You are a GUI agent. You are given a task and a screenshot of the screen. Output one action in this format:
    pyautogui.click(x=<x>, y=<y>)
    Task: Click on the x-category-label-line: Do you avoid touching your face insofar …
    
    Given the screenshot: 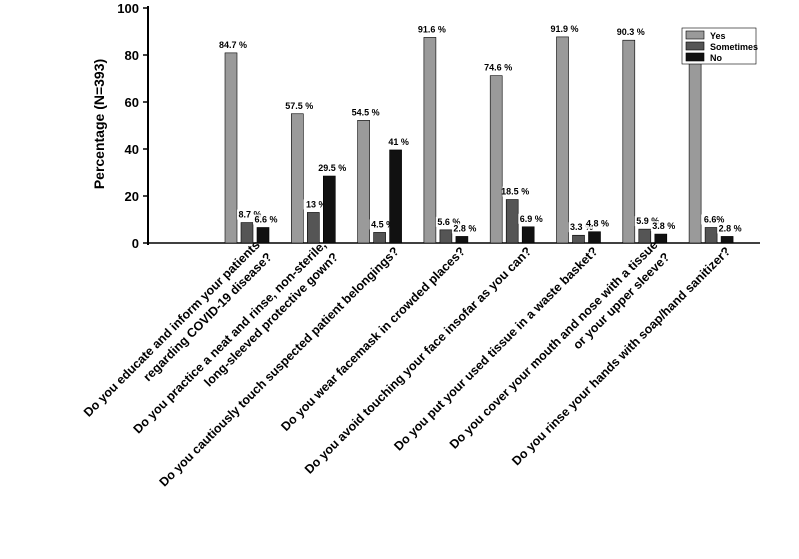 What is the action you would take?
    pyautogui.click(x=418, y=360)
    